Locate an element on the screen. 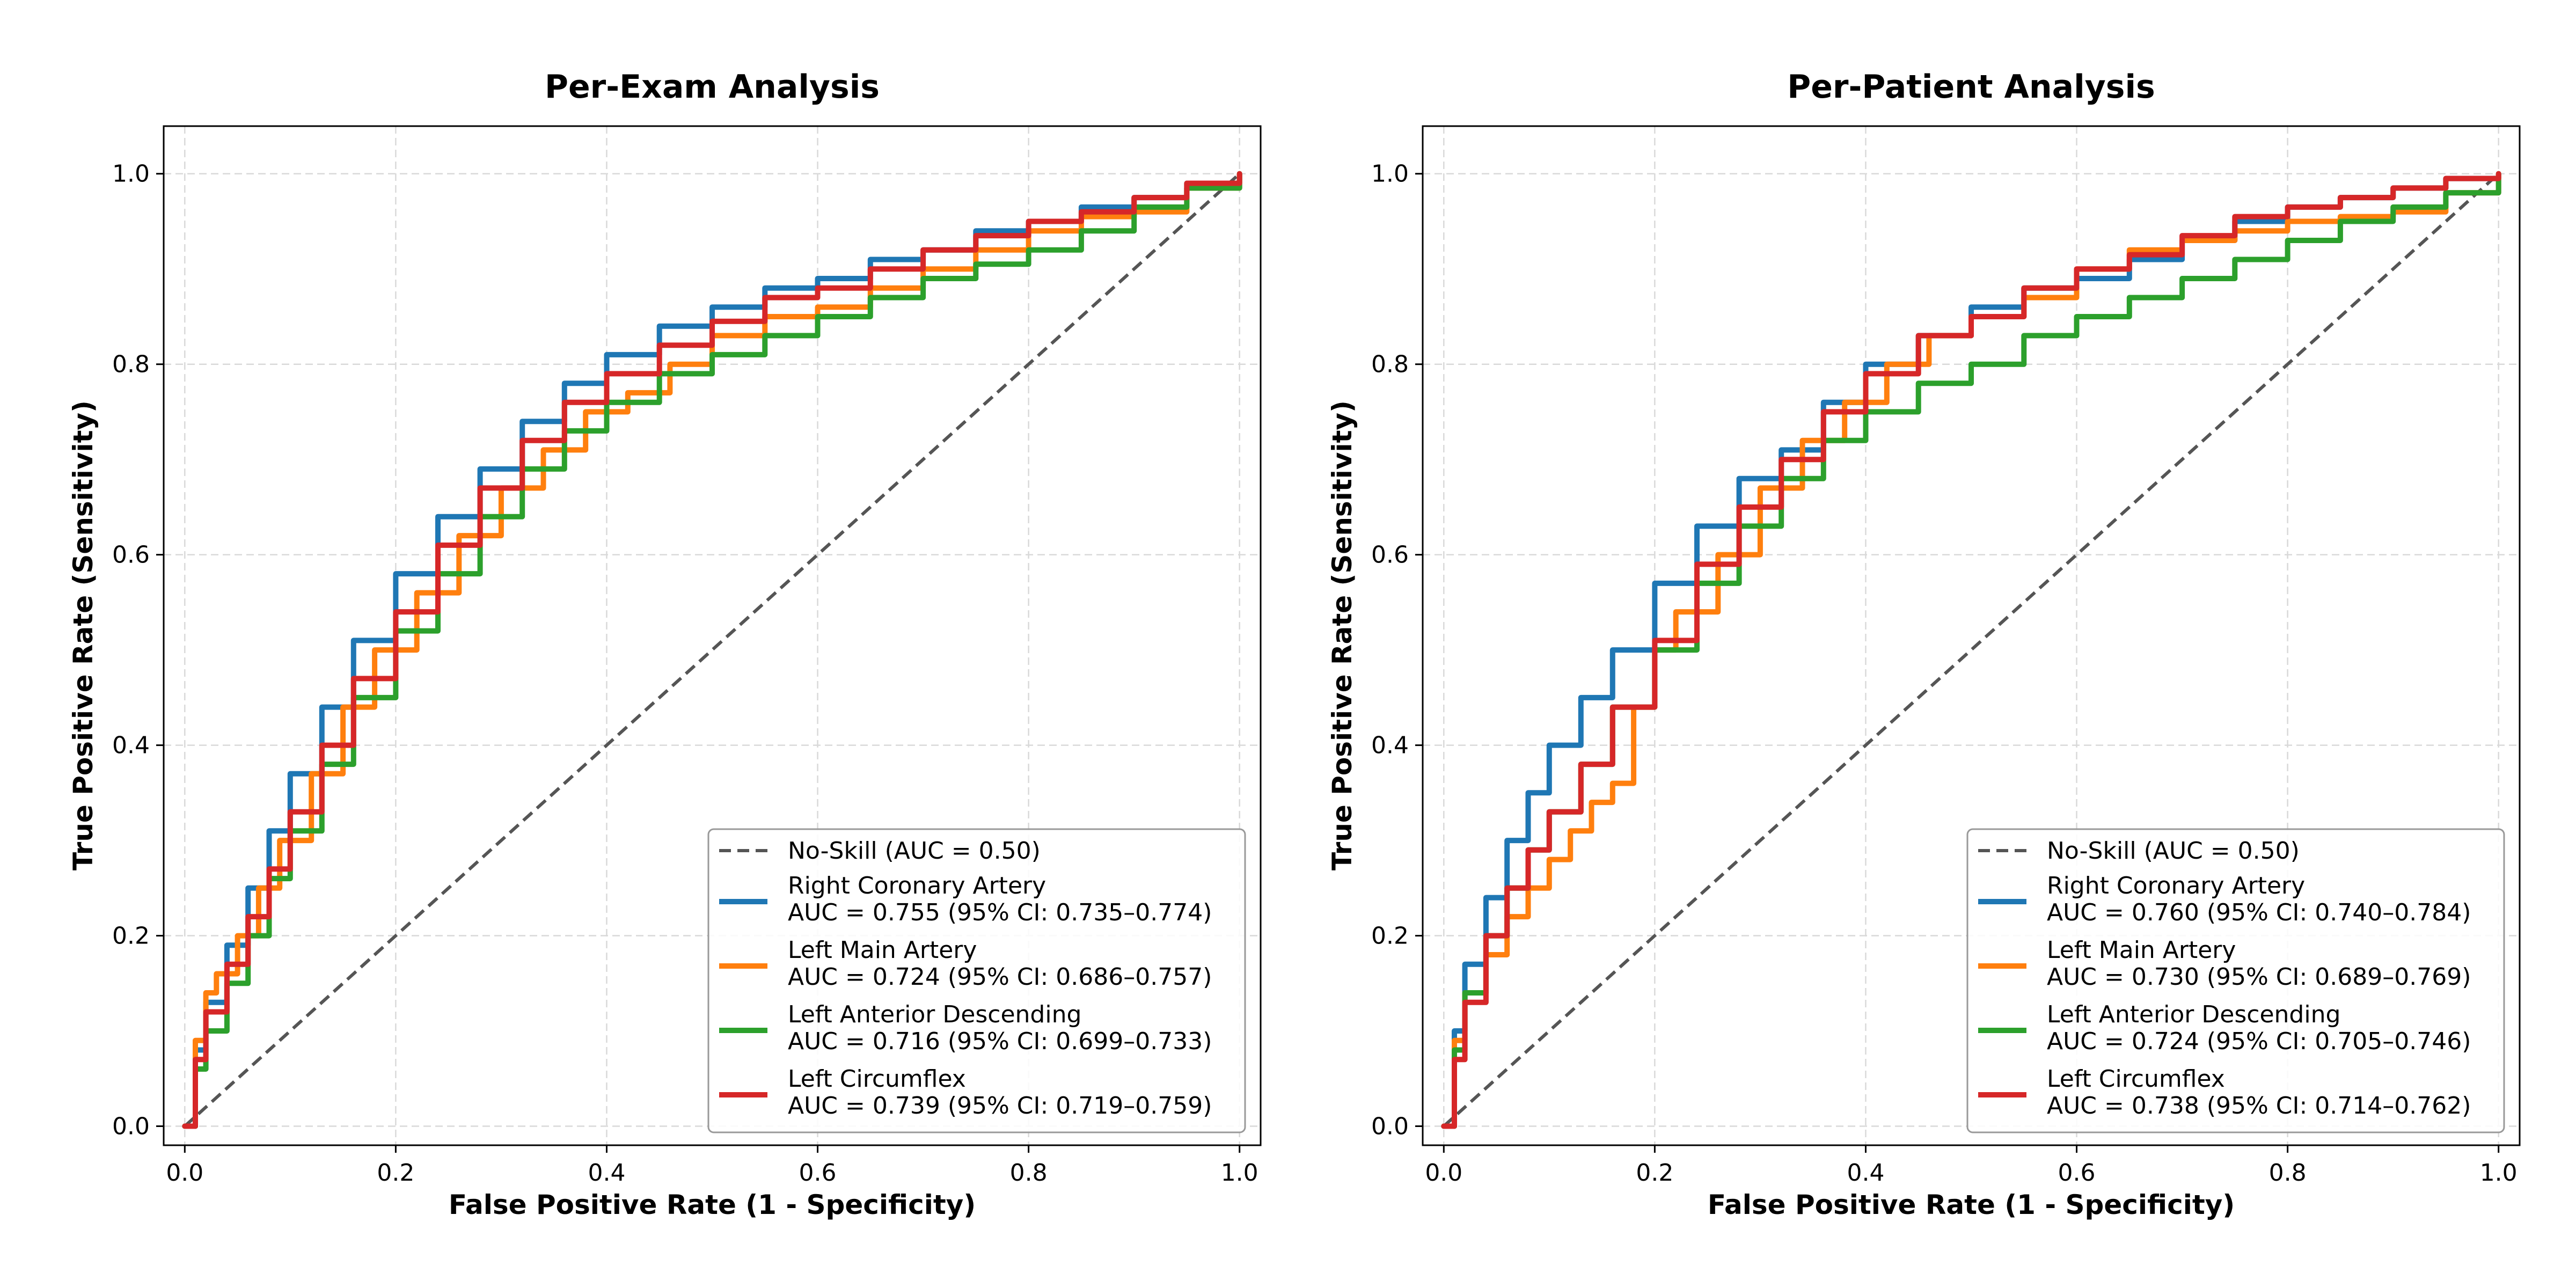 Image resolution: width=2576 pixels, height=1288 pixels. per-patient-title: Per-Patient Analysis is located at coordinates (1971, 87).